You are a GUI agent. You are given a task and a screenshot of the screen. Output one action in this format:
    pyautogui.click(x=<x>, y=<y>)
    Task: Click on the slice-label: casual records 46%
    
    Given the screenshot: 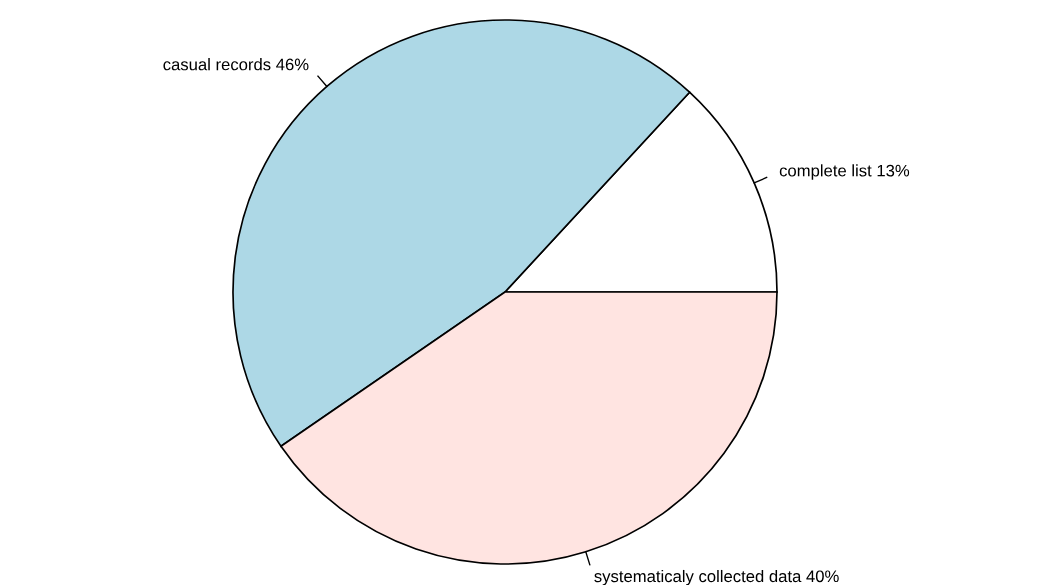 What is the action you would take?
    pyautogui.click(x=236, y=64)
    